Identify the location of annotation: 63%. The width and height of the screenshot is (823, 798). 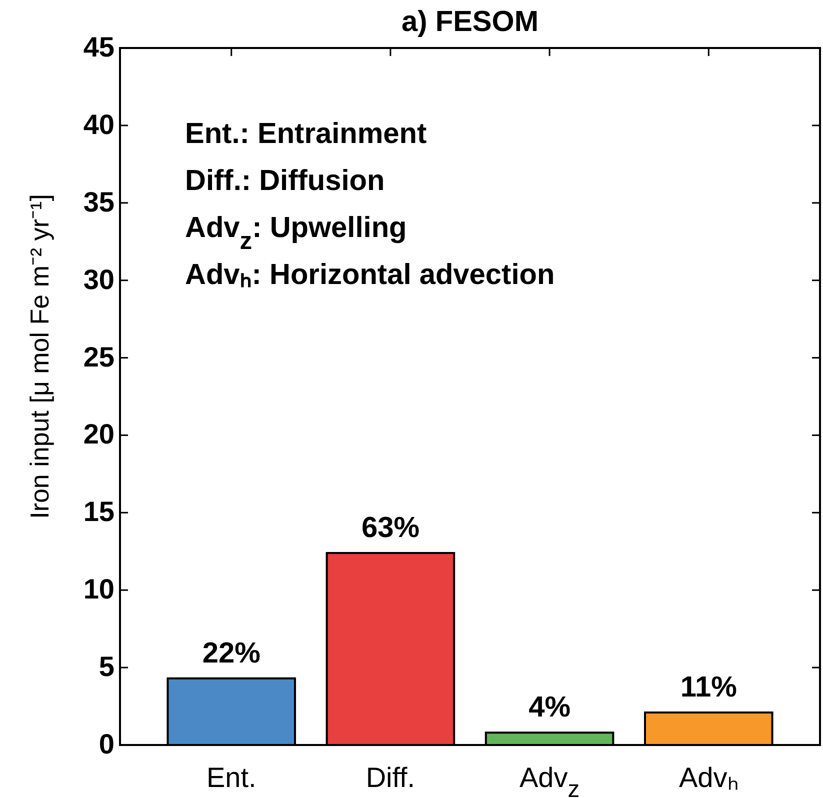
(390, 528).